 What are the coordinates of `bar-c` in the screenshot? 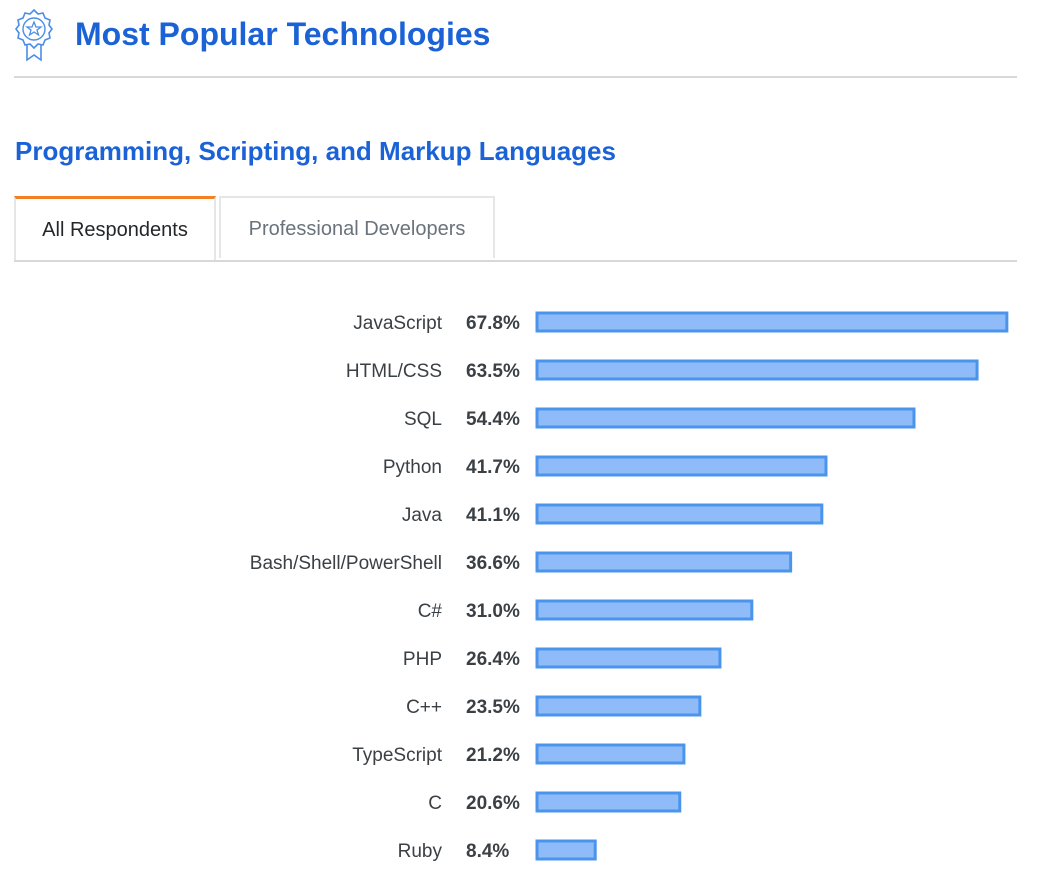 It's located at (608, 802).